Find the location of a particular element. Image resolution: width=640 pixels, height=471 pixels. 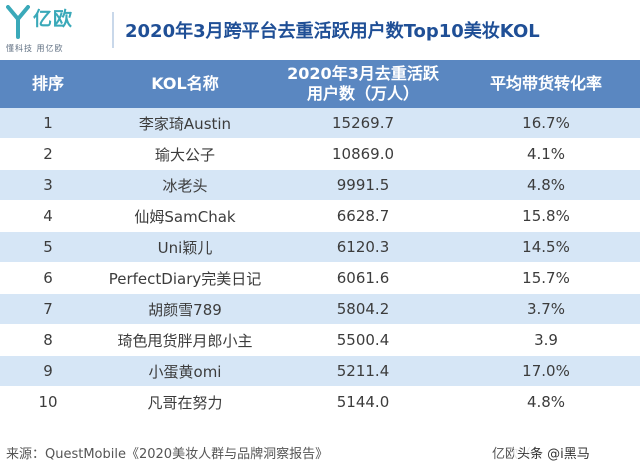

users-cell: 15269.7 is located at coordinates (363, 123).